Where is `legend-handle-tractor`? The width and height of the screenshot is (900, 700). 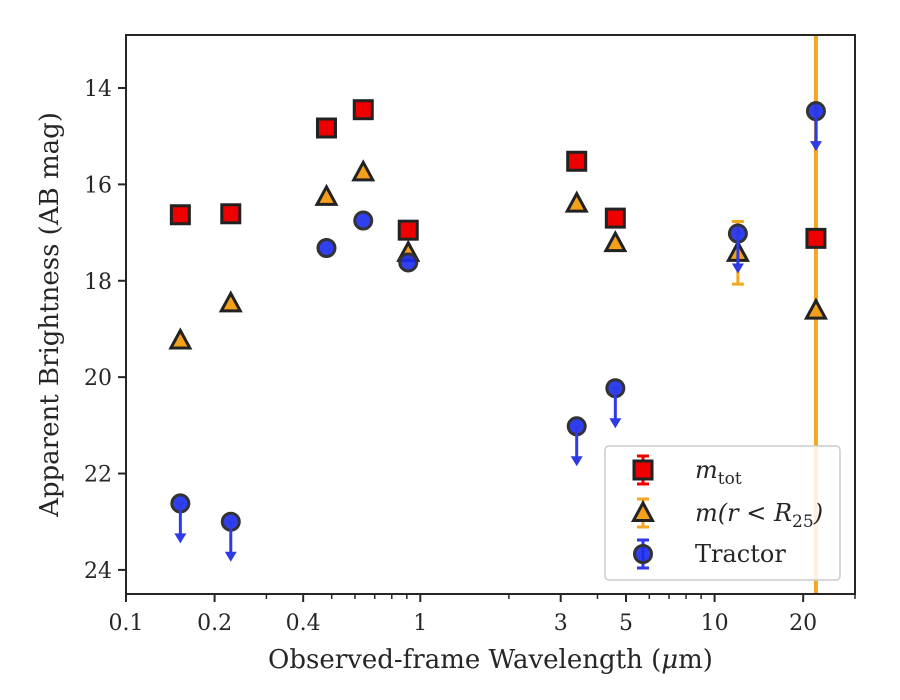 legend-handle-tractor is located at coordinates (643, 554).